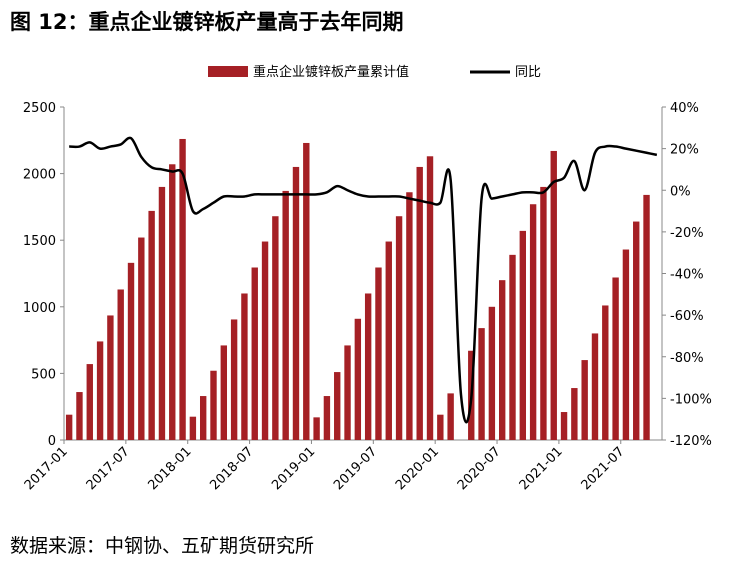 This screenshot has width=754, height=563. Describe the element at coordinates (43, 374) in the screenshot. I see `left-y-tick-label: 500` at that location.